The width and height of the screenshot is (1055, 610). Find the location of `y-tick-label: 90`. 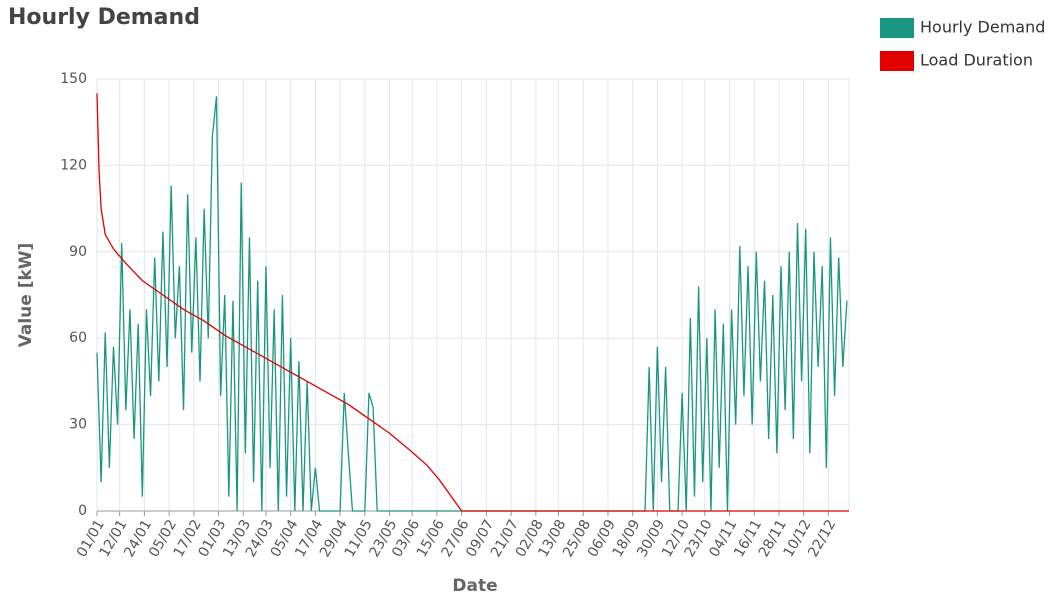

y-tick-label: 90 is located at coordinates (78, 252).